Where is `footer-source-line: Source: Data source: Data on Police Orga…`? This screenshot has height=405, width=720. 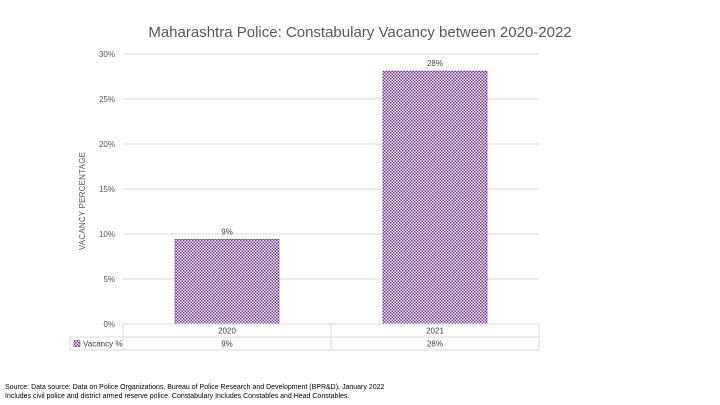
footer-source-line: Source: Data source: Data on Police Orga… is located at coordinates (195, 387).